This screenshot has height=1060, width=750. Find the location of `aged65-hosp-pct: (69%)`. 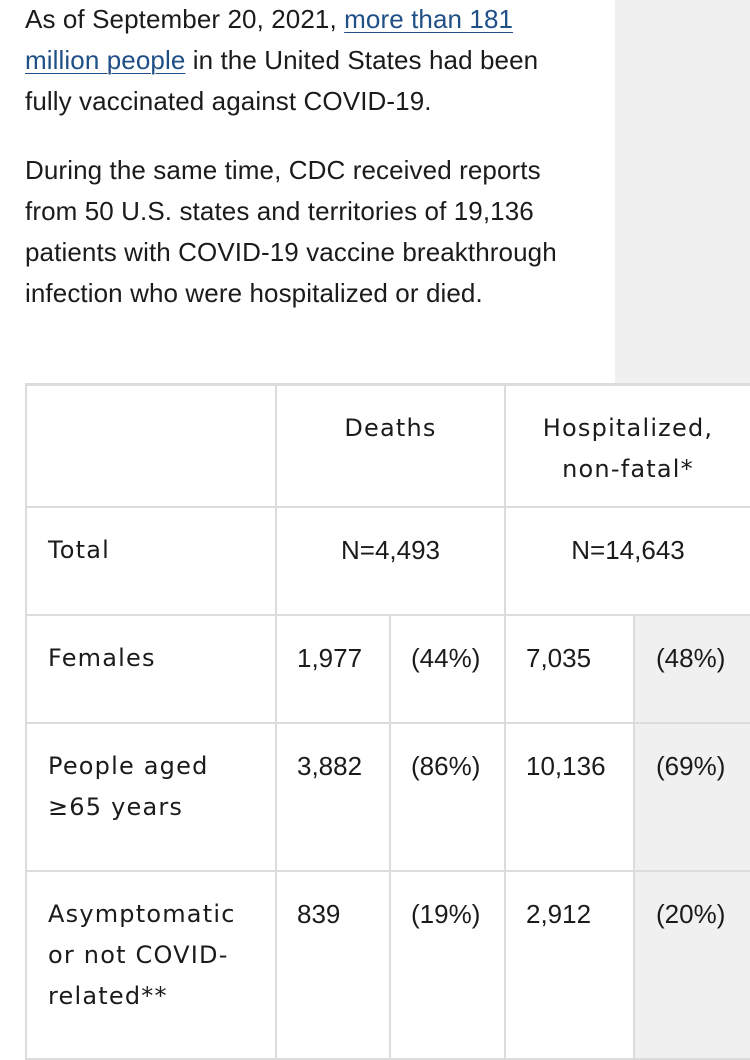

aged65-hosp-pct: (69%) is located at coordinates (691, 796).